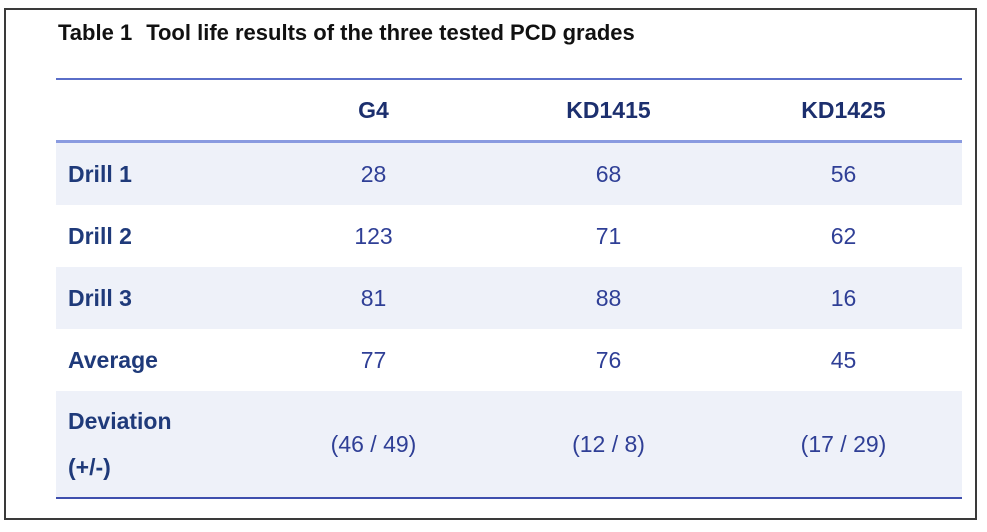 The height and width of the screenshot is (532, 987). What do you see at coordinates (89, 467) in the screenshot?
I see `row-label-line: (+/-)` at bounding box center [89, 467].